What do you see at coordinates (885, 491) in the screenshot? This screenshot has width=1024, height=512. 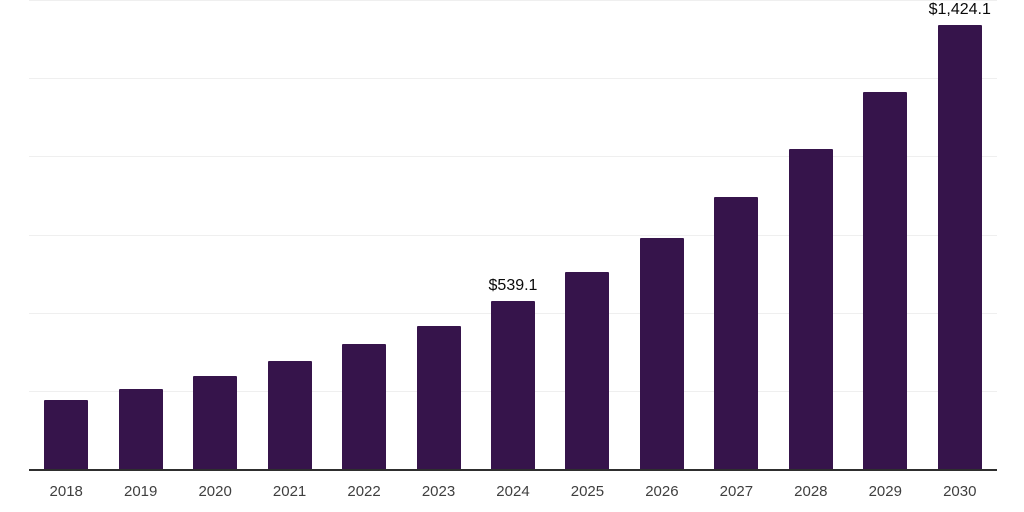 I see `x-tick-label-2029: 2029` at bounding box center [885, 491].